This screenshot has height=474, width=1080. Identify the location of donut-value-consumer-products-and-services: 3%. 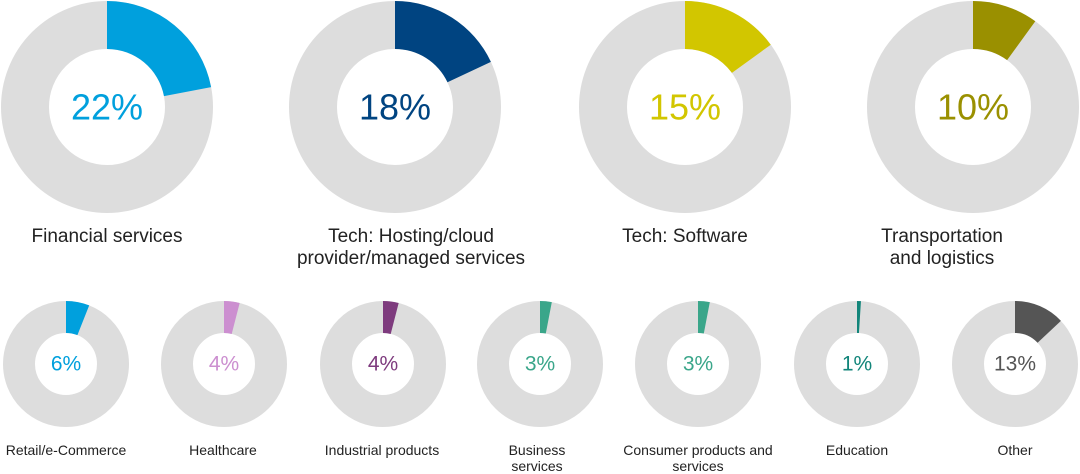
(698, 364).